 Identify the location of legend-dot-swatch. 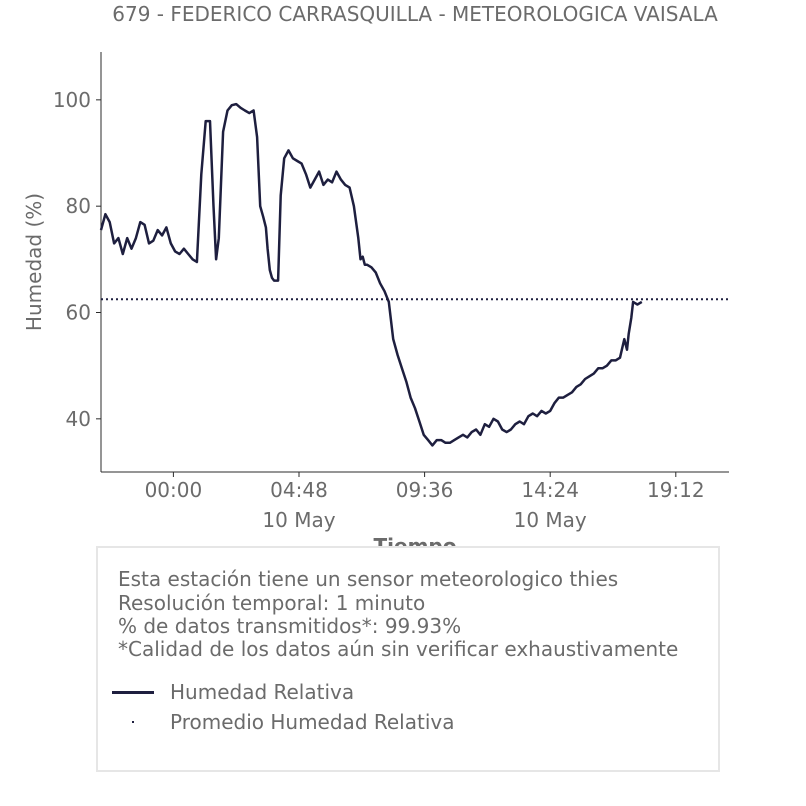
(133, 722).